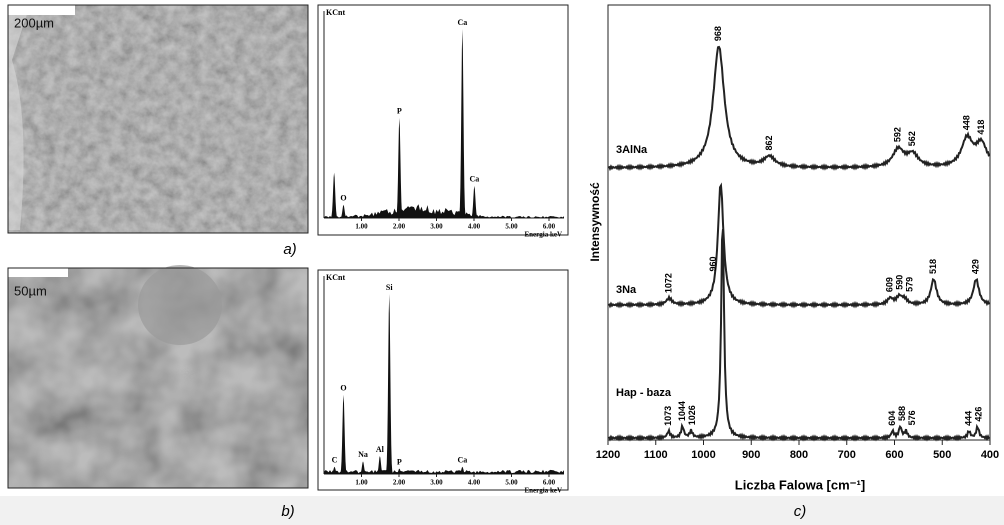 Image resolution: width=1004 pixels, height=525 pixels. I want to click on peak-label: 862, so click(769, 143).